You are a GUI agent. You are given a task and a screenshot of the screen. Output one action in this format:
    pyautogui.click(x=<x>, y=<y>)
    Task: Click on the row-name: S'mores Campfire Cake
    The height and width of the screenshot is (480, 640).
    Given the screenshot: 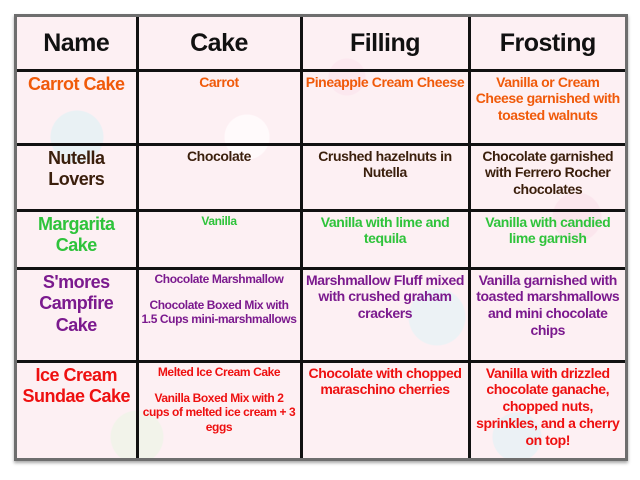 What is the action you would take?
    pyautogui.click(x=78, y=314)
    